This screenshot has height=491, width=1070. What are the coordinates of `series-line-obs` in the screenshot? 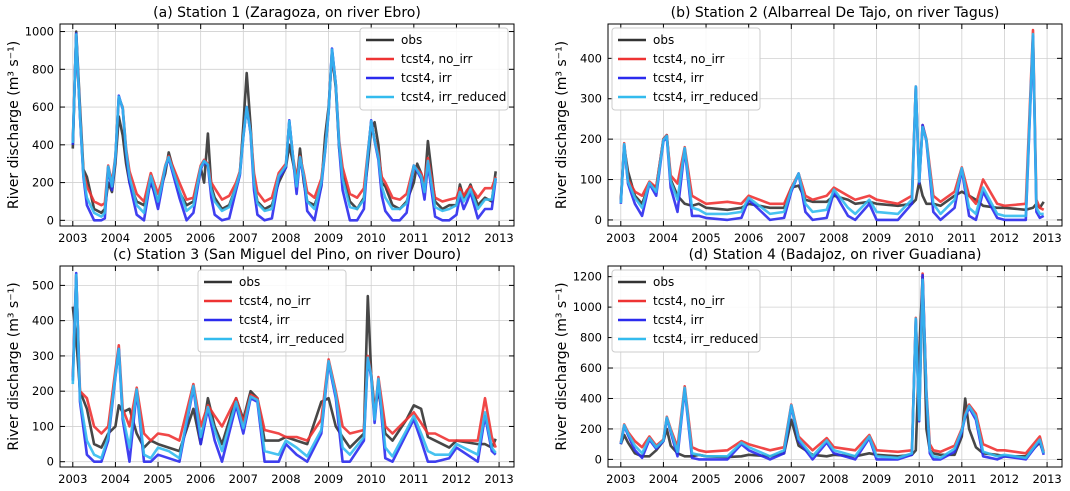 It's located at (832, 367).